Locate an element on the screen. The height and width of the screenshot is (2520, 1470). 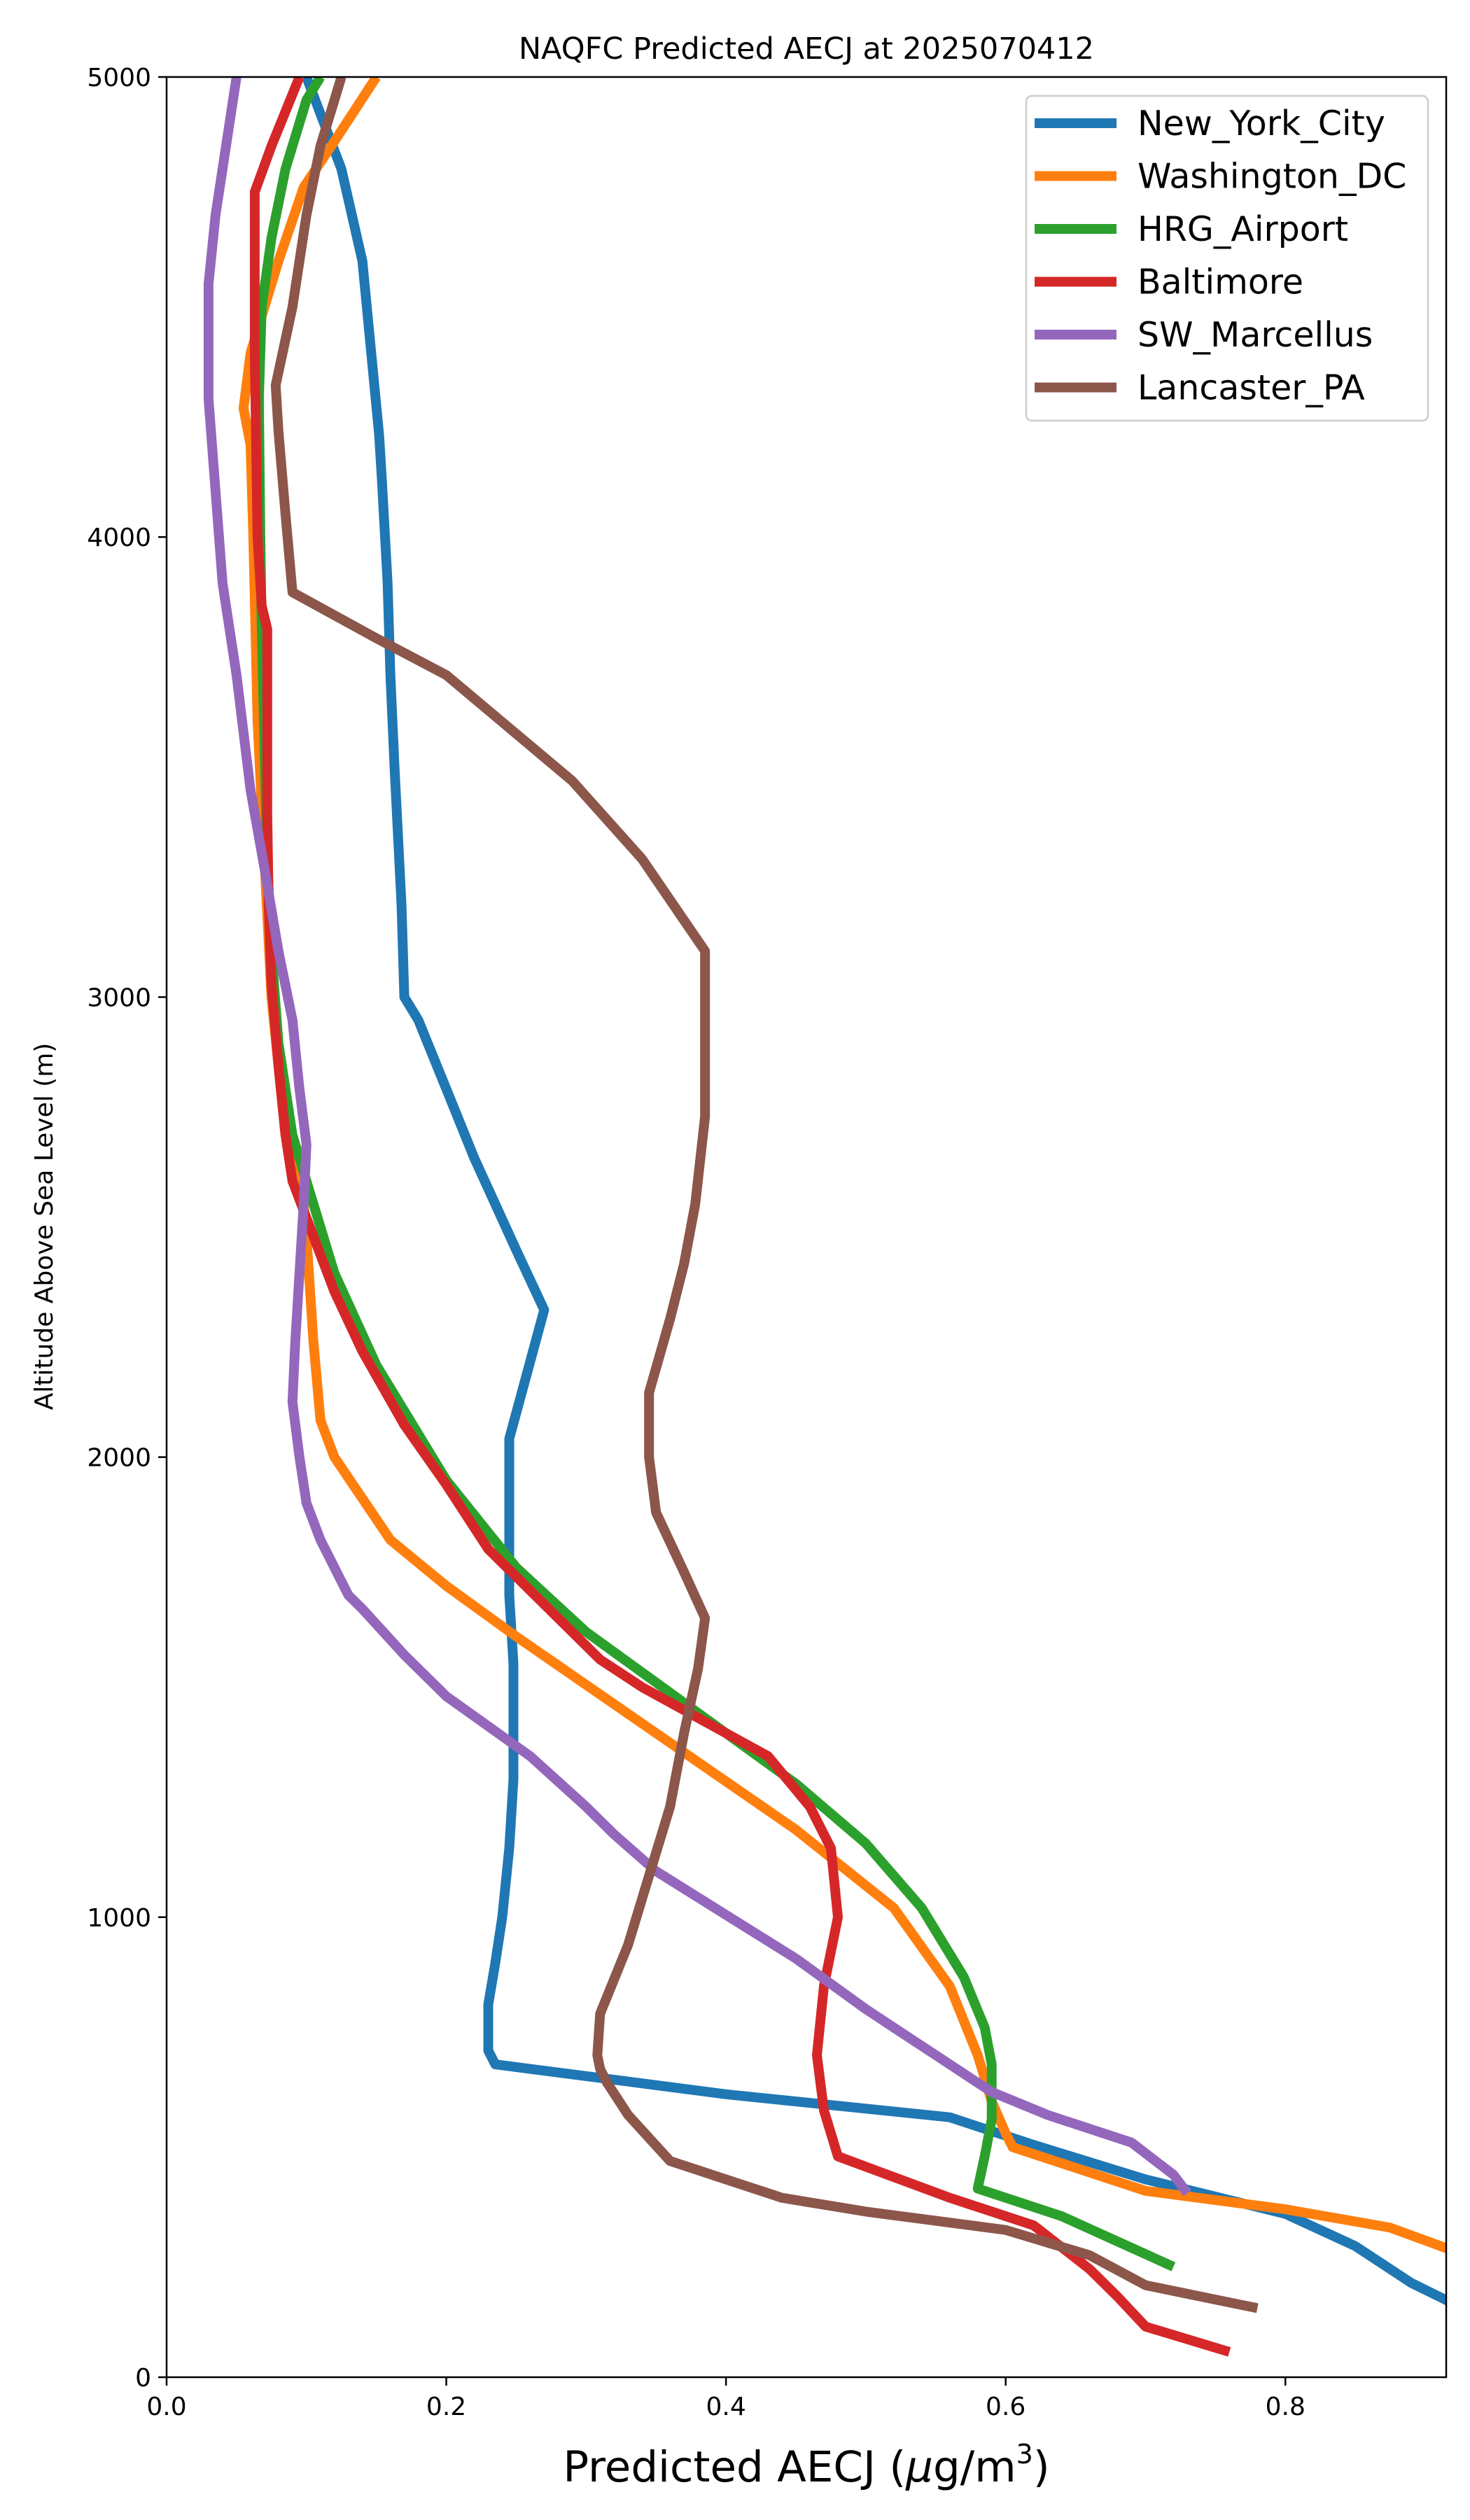
legend-label: SW_Marcellus is located at coordinates (1255, 335).